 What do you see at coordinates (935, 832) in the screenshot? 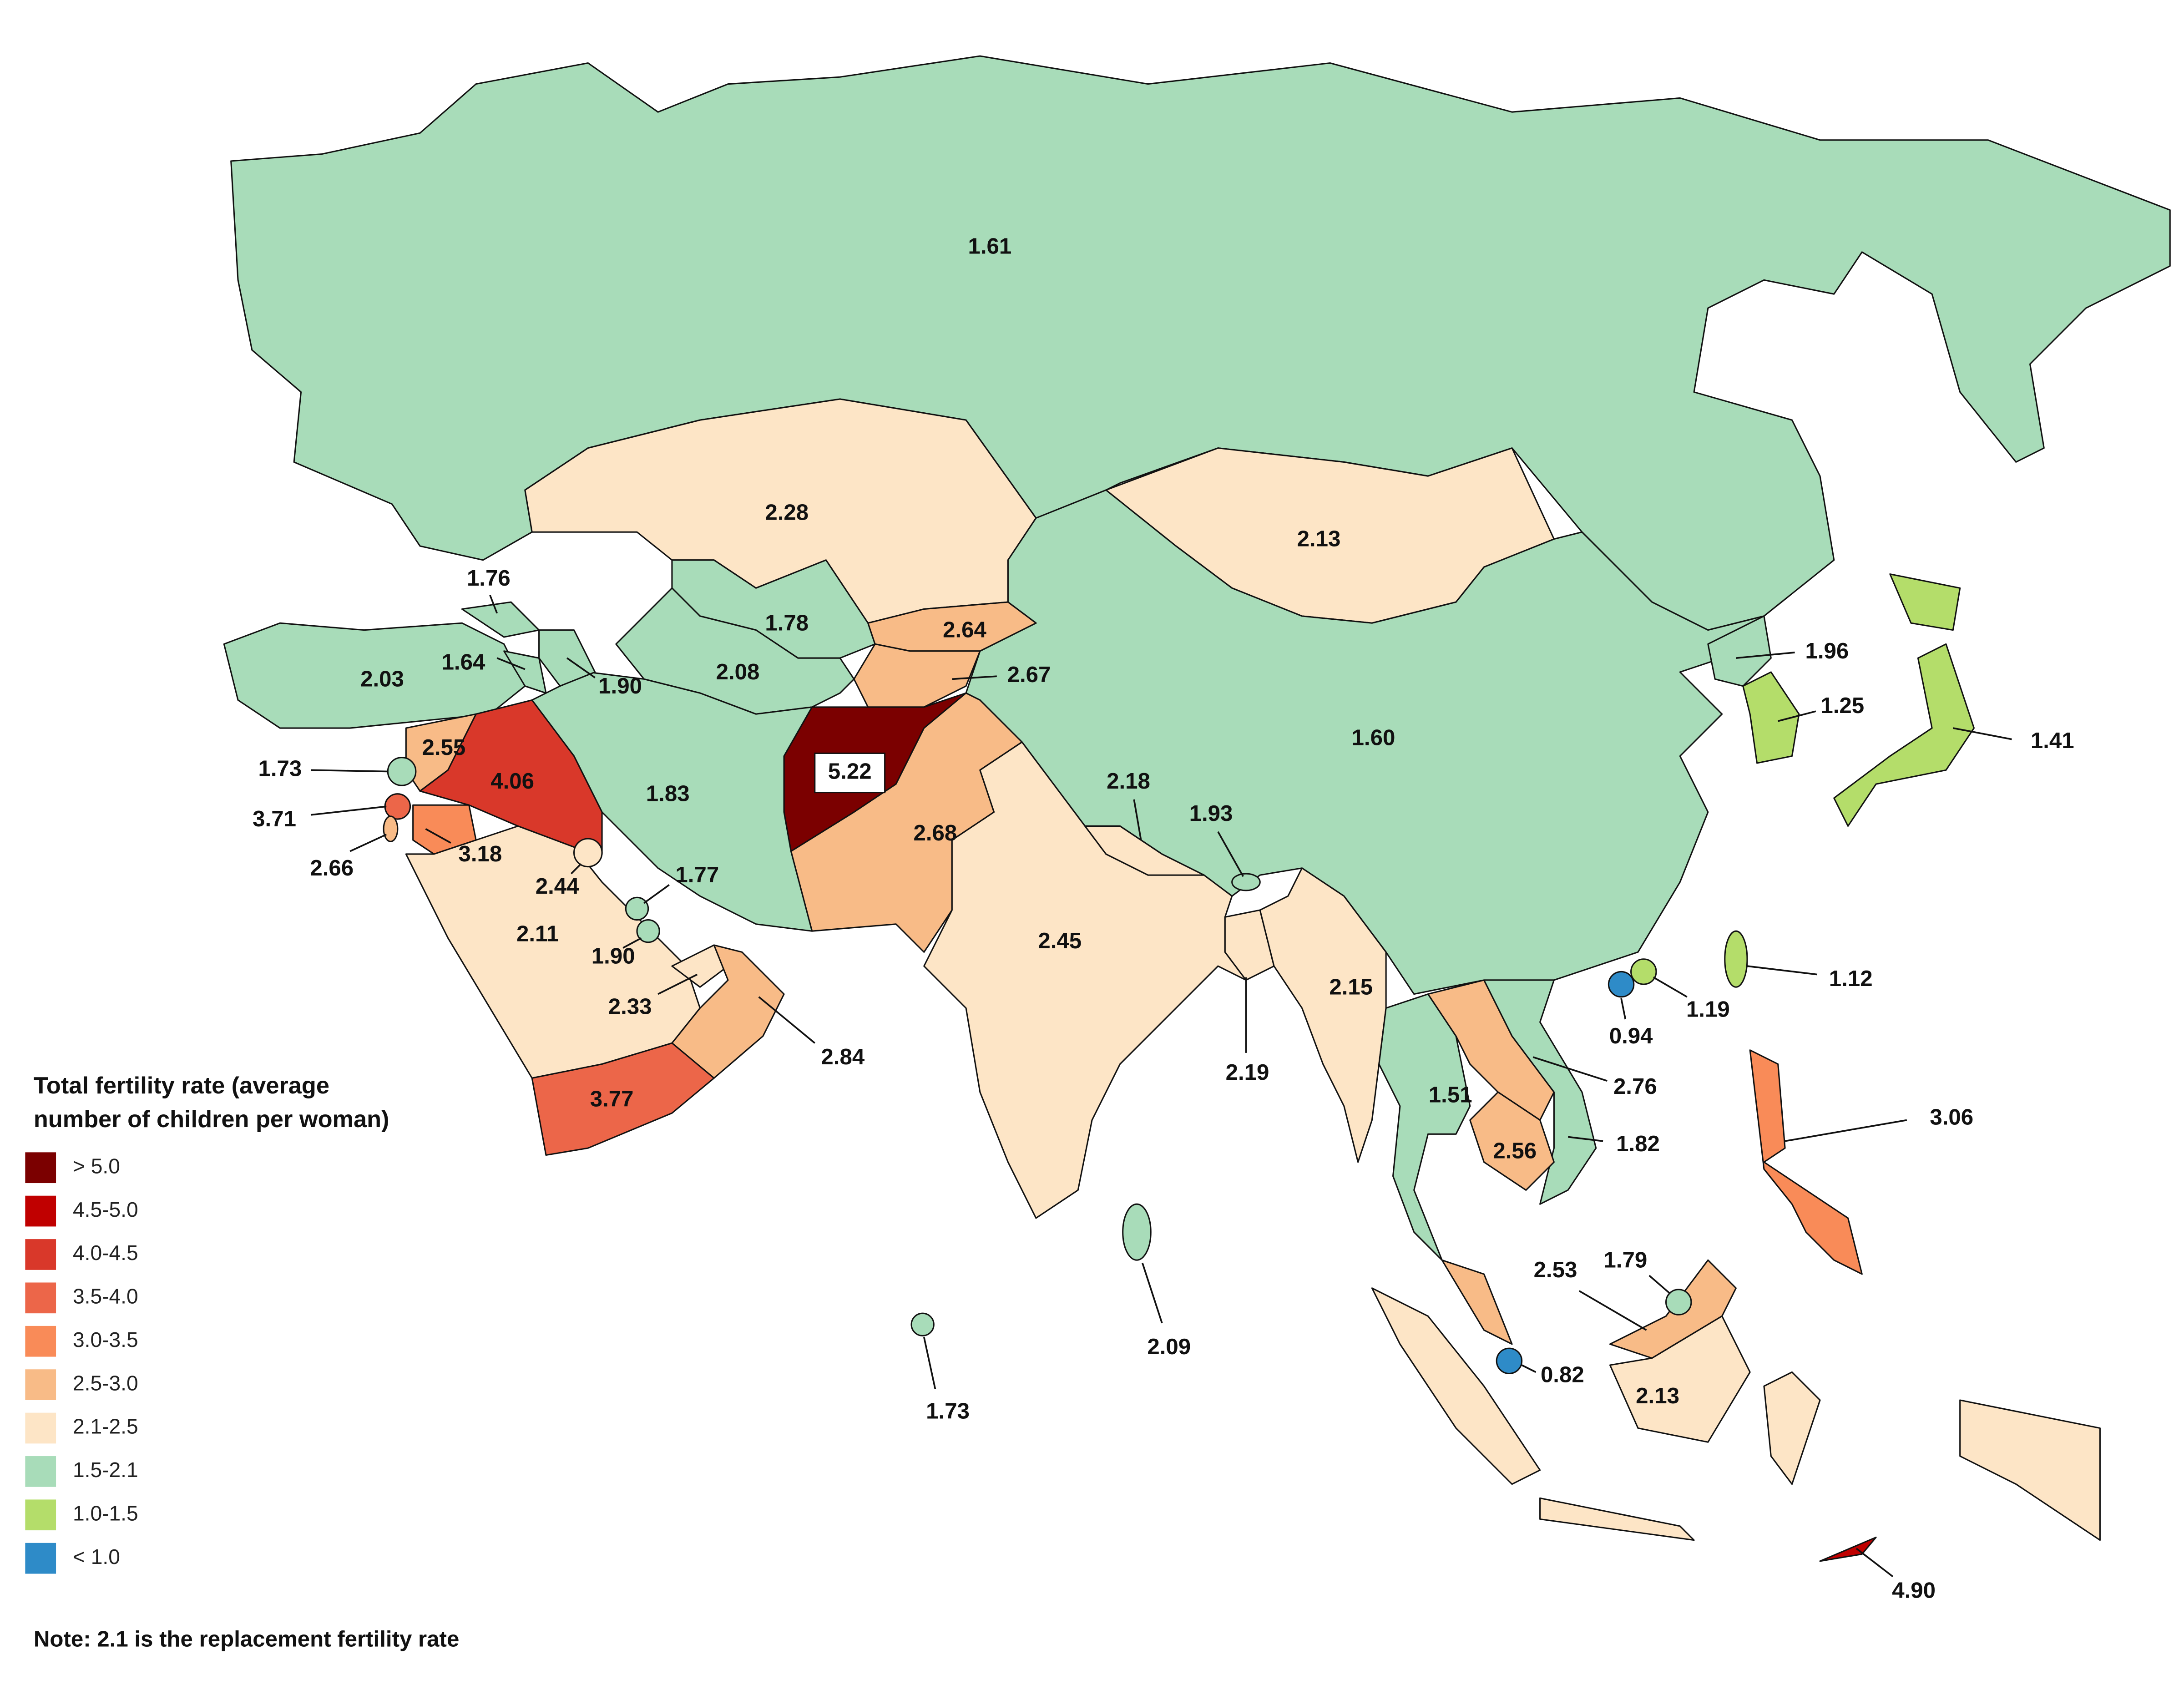
I see `value-label: 2.68` at bounding box center [935, 832].